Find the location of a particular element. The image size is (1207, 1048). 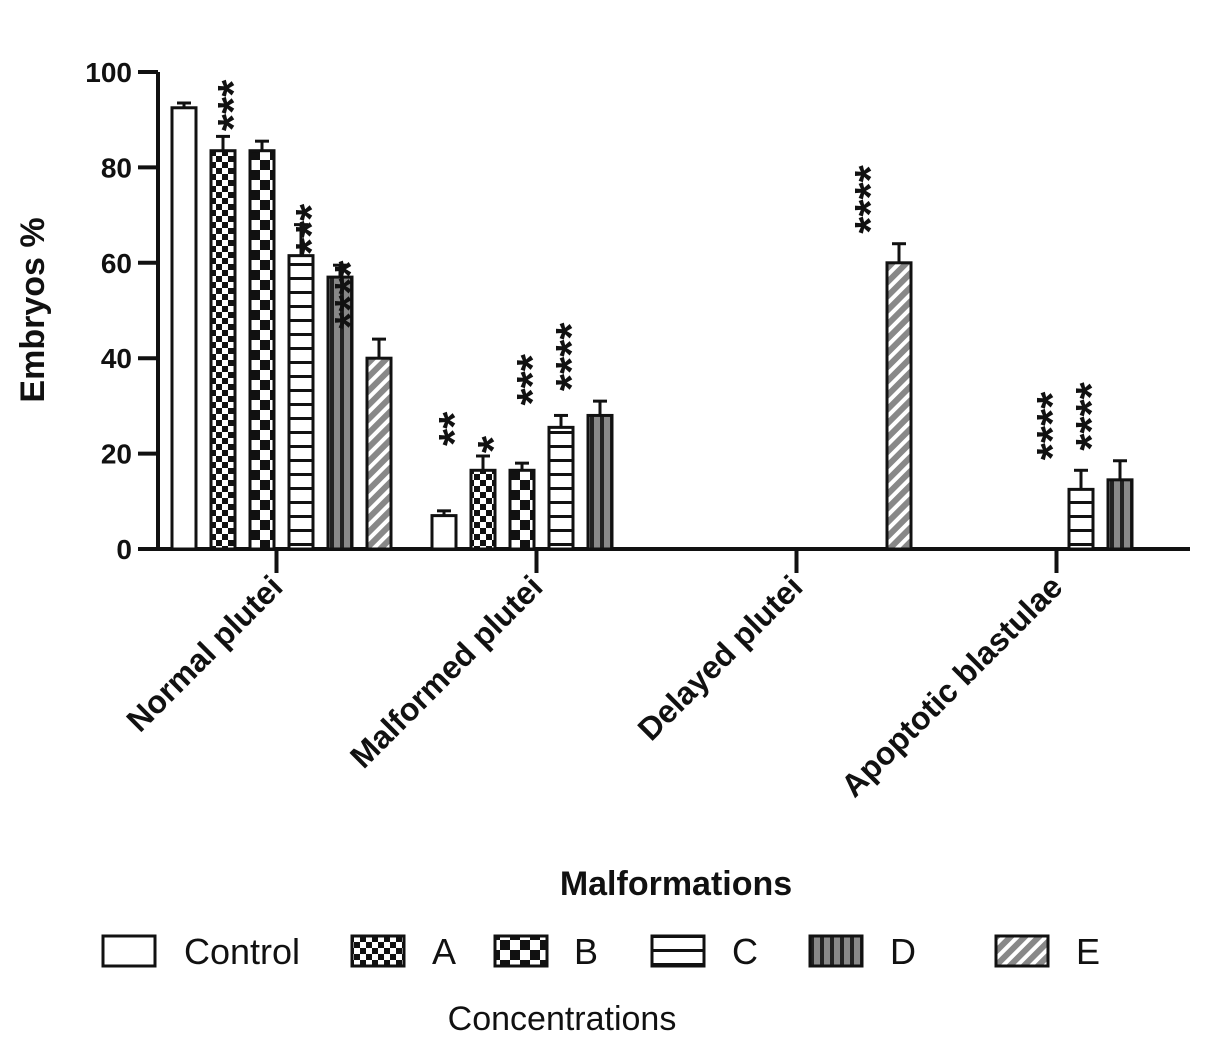

legend-title: Concentrations is located at coordinates (562, 1019).